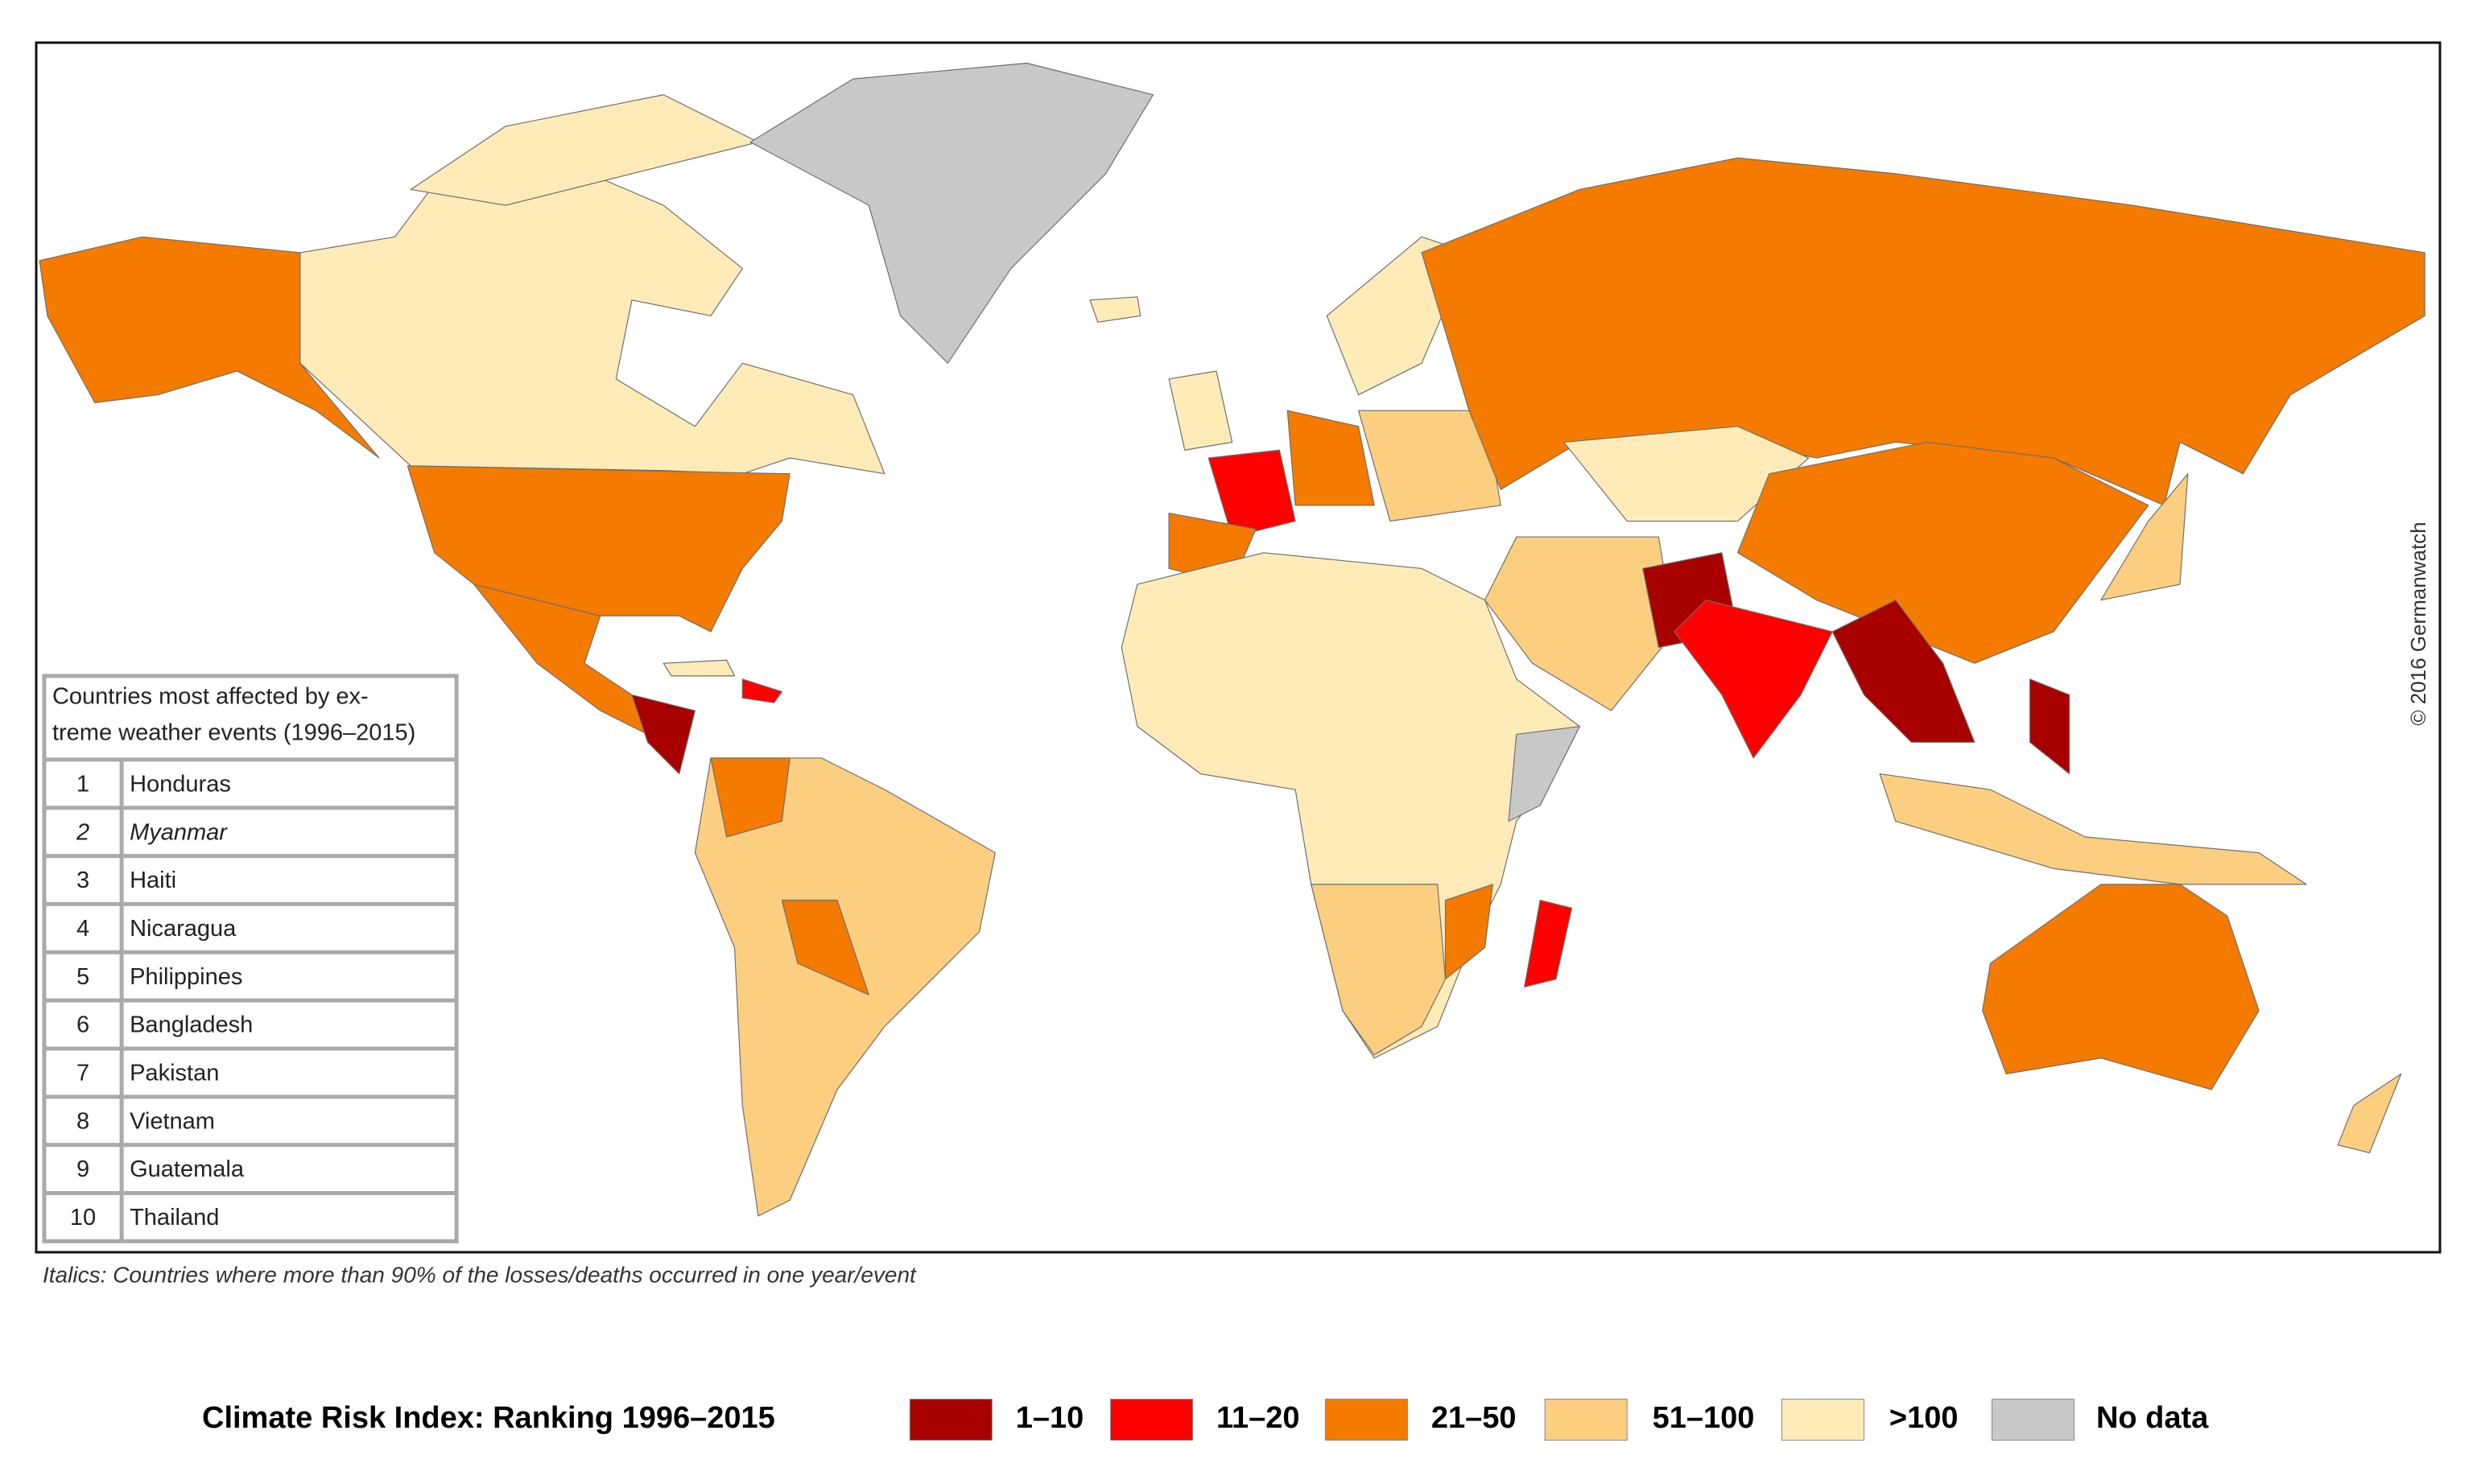 The image size is (2477, 1484). What do you see at coordinates (1252, 494) in the screenshot?
I see `france` at bounding box center [1252, 494].